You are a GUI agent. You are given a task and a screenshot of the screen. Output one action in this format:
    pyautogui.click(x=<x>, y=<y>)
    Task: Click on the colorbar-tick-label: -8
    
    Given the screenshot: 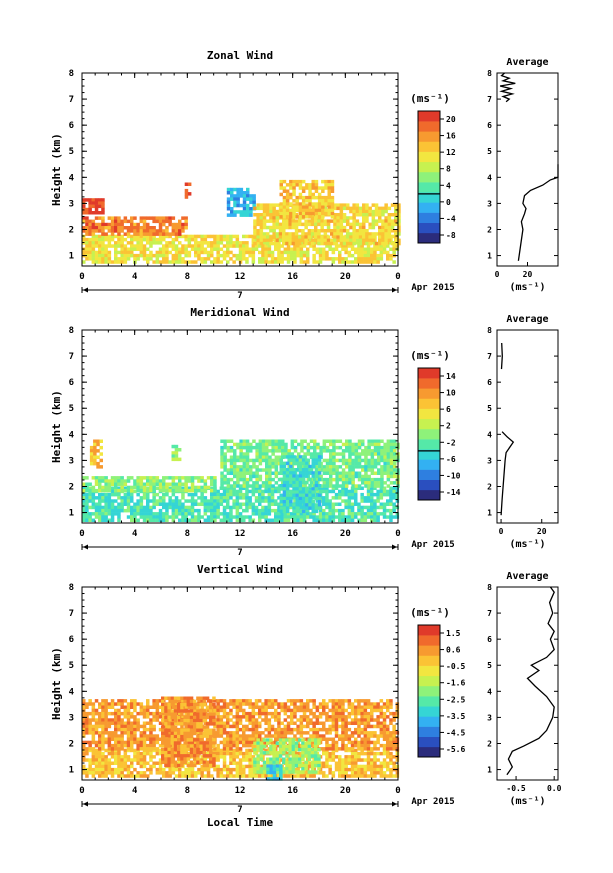 What is the action you would take?
    pyautogui.click(x=451, y=235)
    